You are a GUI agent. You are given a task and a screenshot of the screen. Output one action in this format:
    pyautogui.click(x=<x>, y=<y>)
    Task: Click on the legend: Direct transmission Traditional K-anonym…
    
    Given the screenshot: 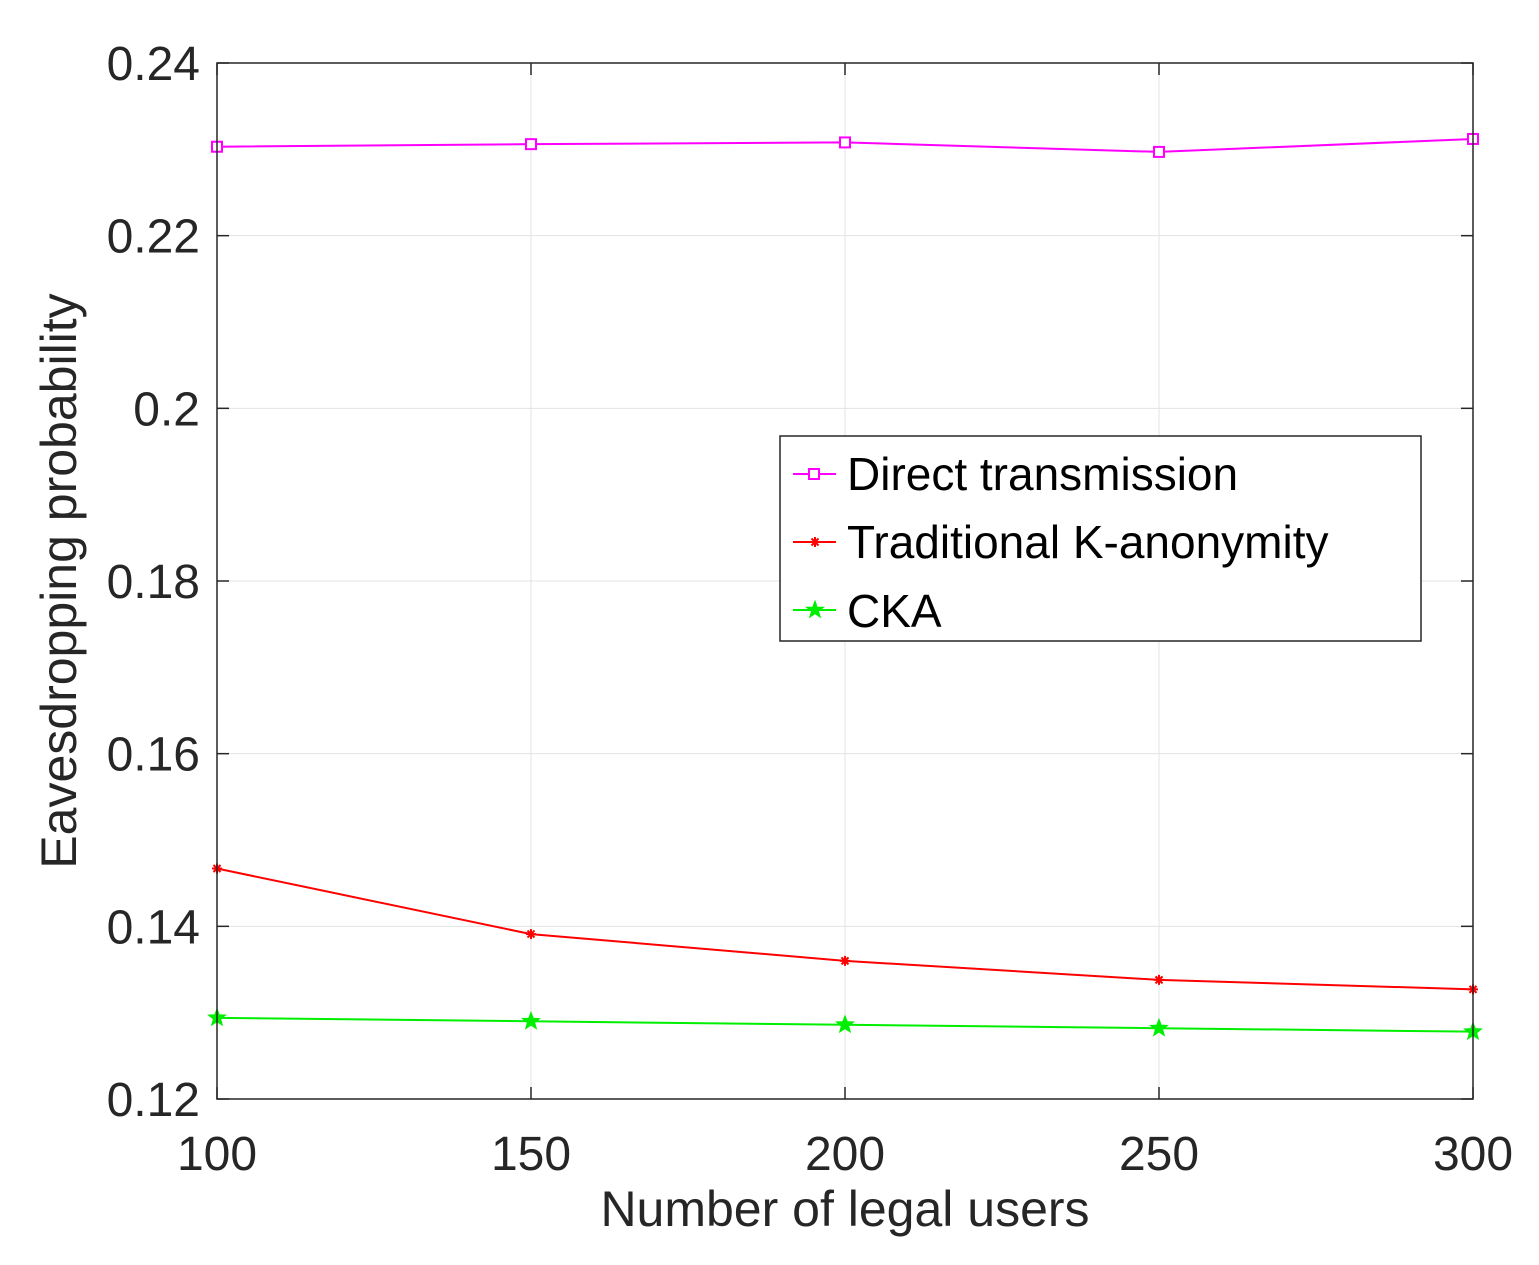 What is the action you would take?
    pyautogui.click(x=1100, y=538)
    